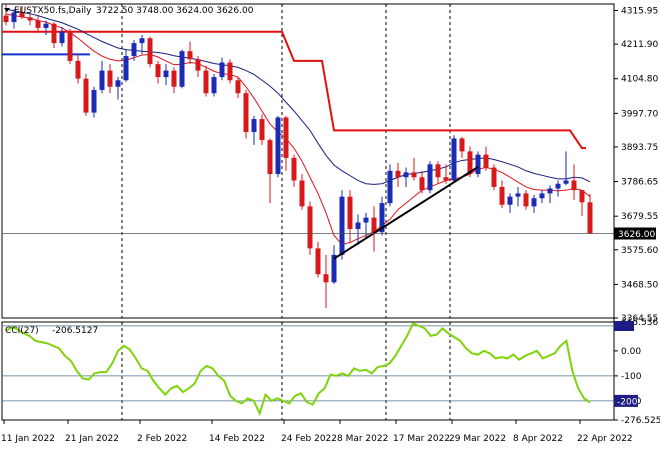 The height and width of the screenshot is (454, 660). What do you see at coordinates (92, 439) in the screenshot?
I see `x-axis-label: 21 Jan 2022` at bounding box center [92, 439].